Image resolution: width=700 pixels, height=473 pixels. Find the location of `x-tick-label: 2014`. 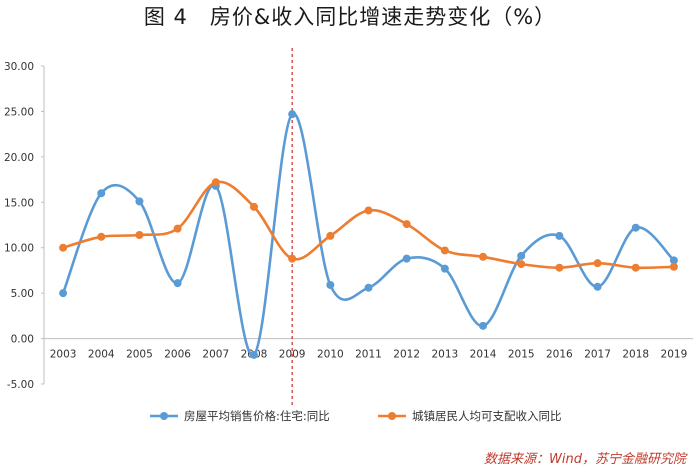

x-tick-label: 2014 is located at coordinates (483, 355).